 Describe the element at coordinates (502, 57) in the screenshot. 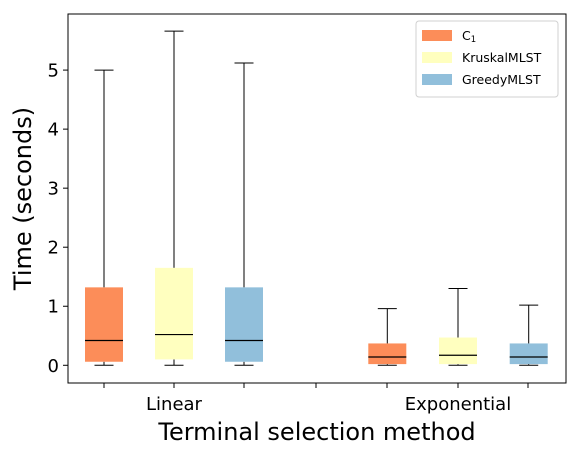

I see `legend-entry: KruskalMLST` at that location.